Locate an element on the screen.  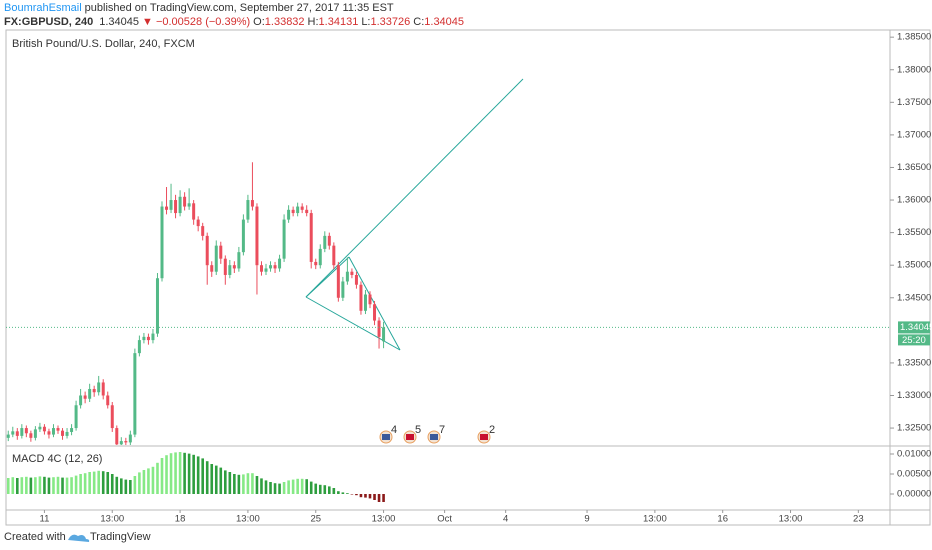
author: BoumrahEsmail is located at coordinates (43, 8).